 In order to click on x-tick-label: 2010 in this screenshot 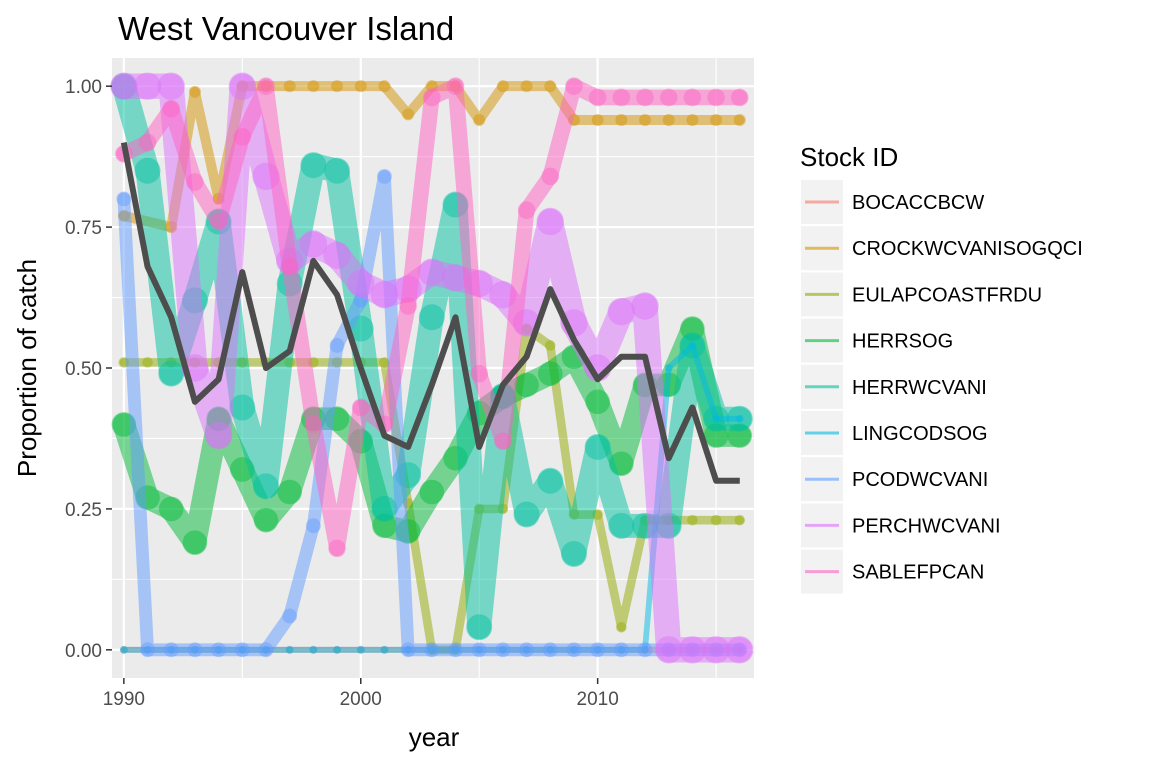, I will do `click(598, 699)`.